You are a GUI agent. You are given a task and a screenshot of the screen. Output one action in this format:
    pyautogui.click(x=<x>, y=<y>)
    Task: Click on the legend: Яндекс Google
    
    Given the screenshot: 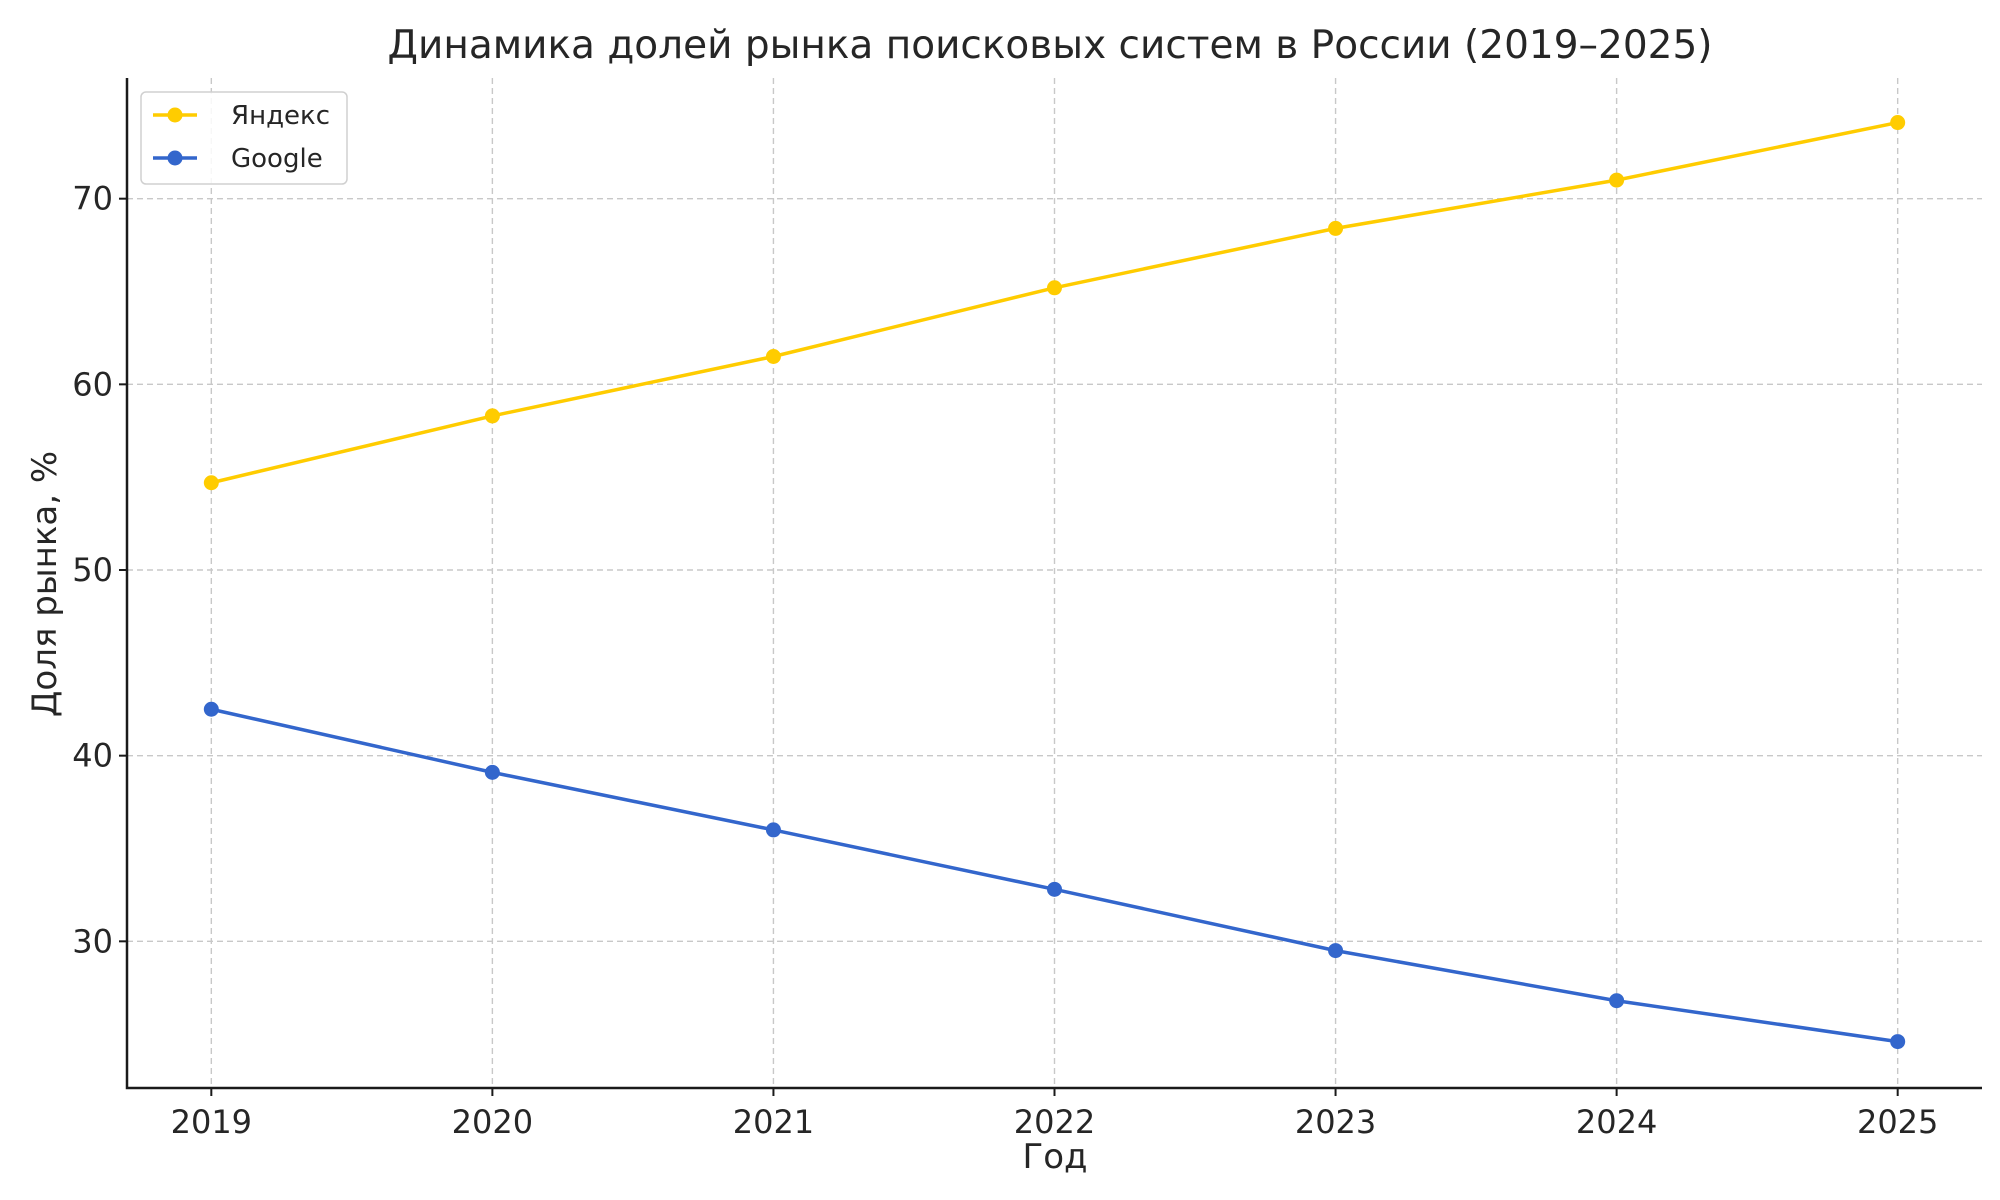 What is the action you would take?
    pyautogui.click(x=244, y=138)
    